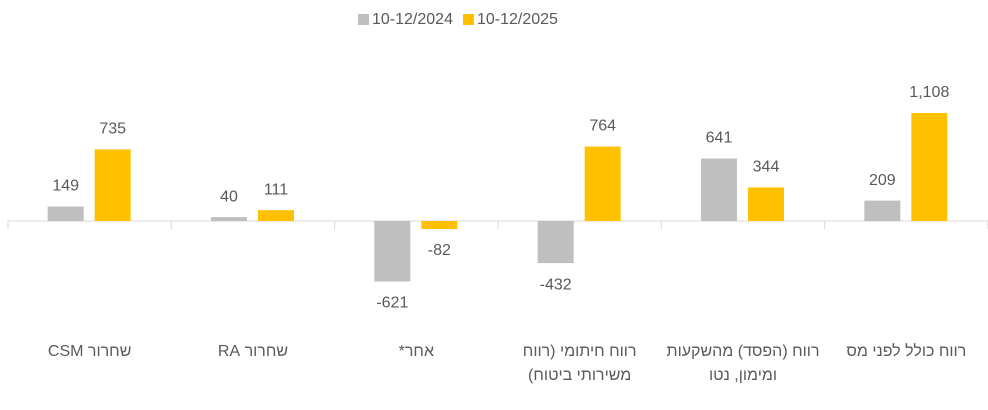 This screenshot has width=988, height=410. I want to click on data-label: 344, so click(766, 167).